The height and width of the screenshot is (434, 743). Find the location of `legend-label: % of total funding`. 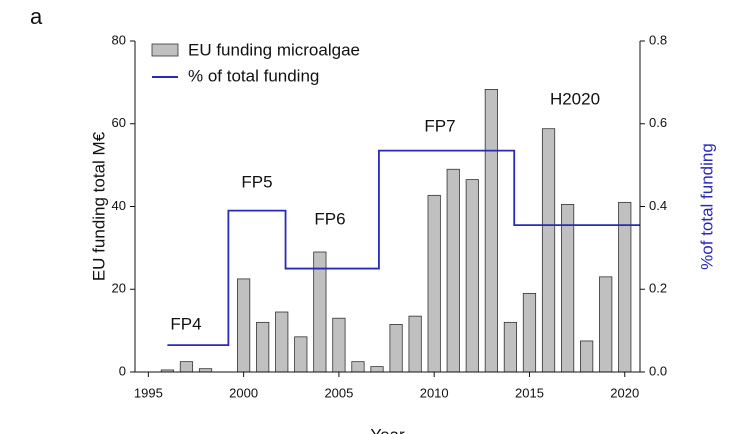

legend-label: % of total funding is located at coordinates (253, 75).